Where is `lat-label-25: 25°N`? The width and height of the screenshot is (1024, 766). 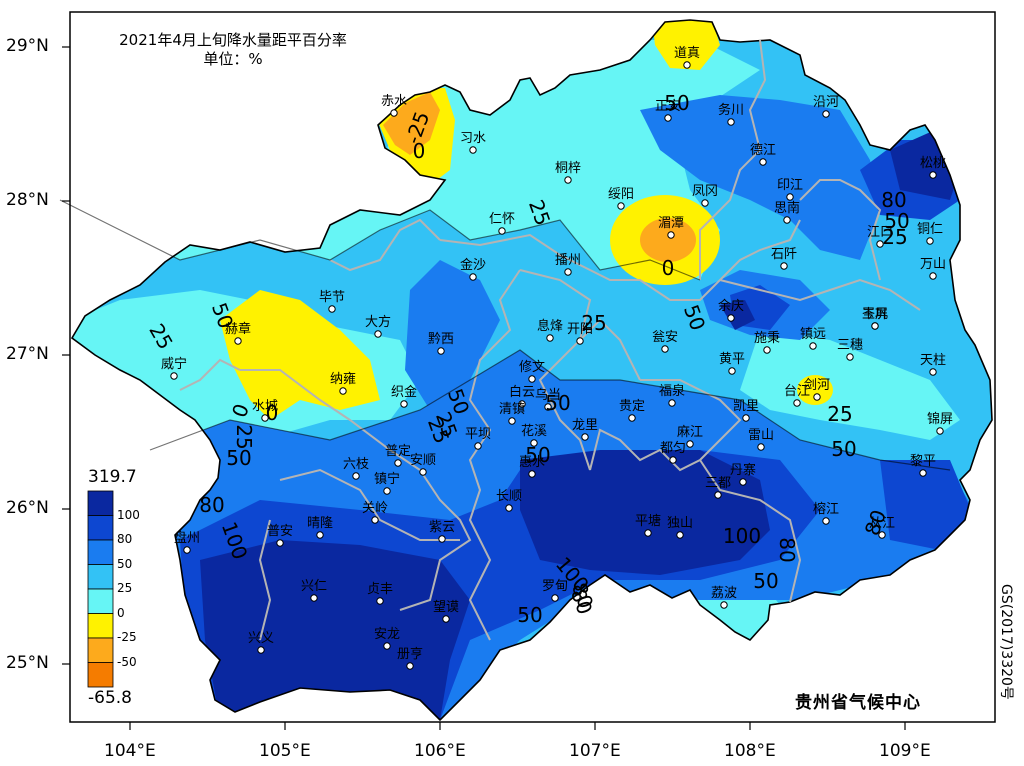
lat-label-25: 25°N is located at coordinates (27, 663).